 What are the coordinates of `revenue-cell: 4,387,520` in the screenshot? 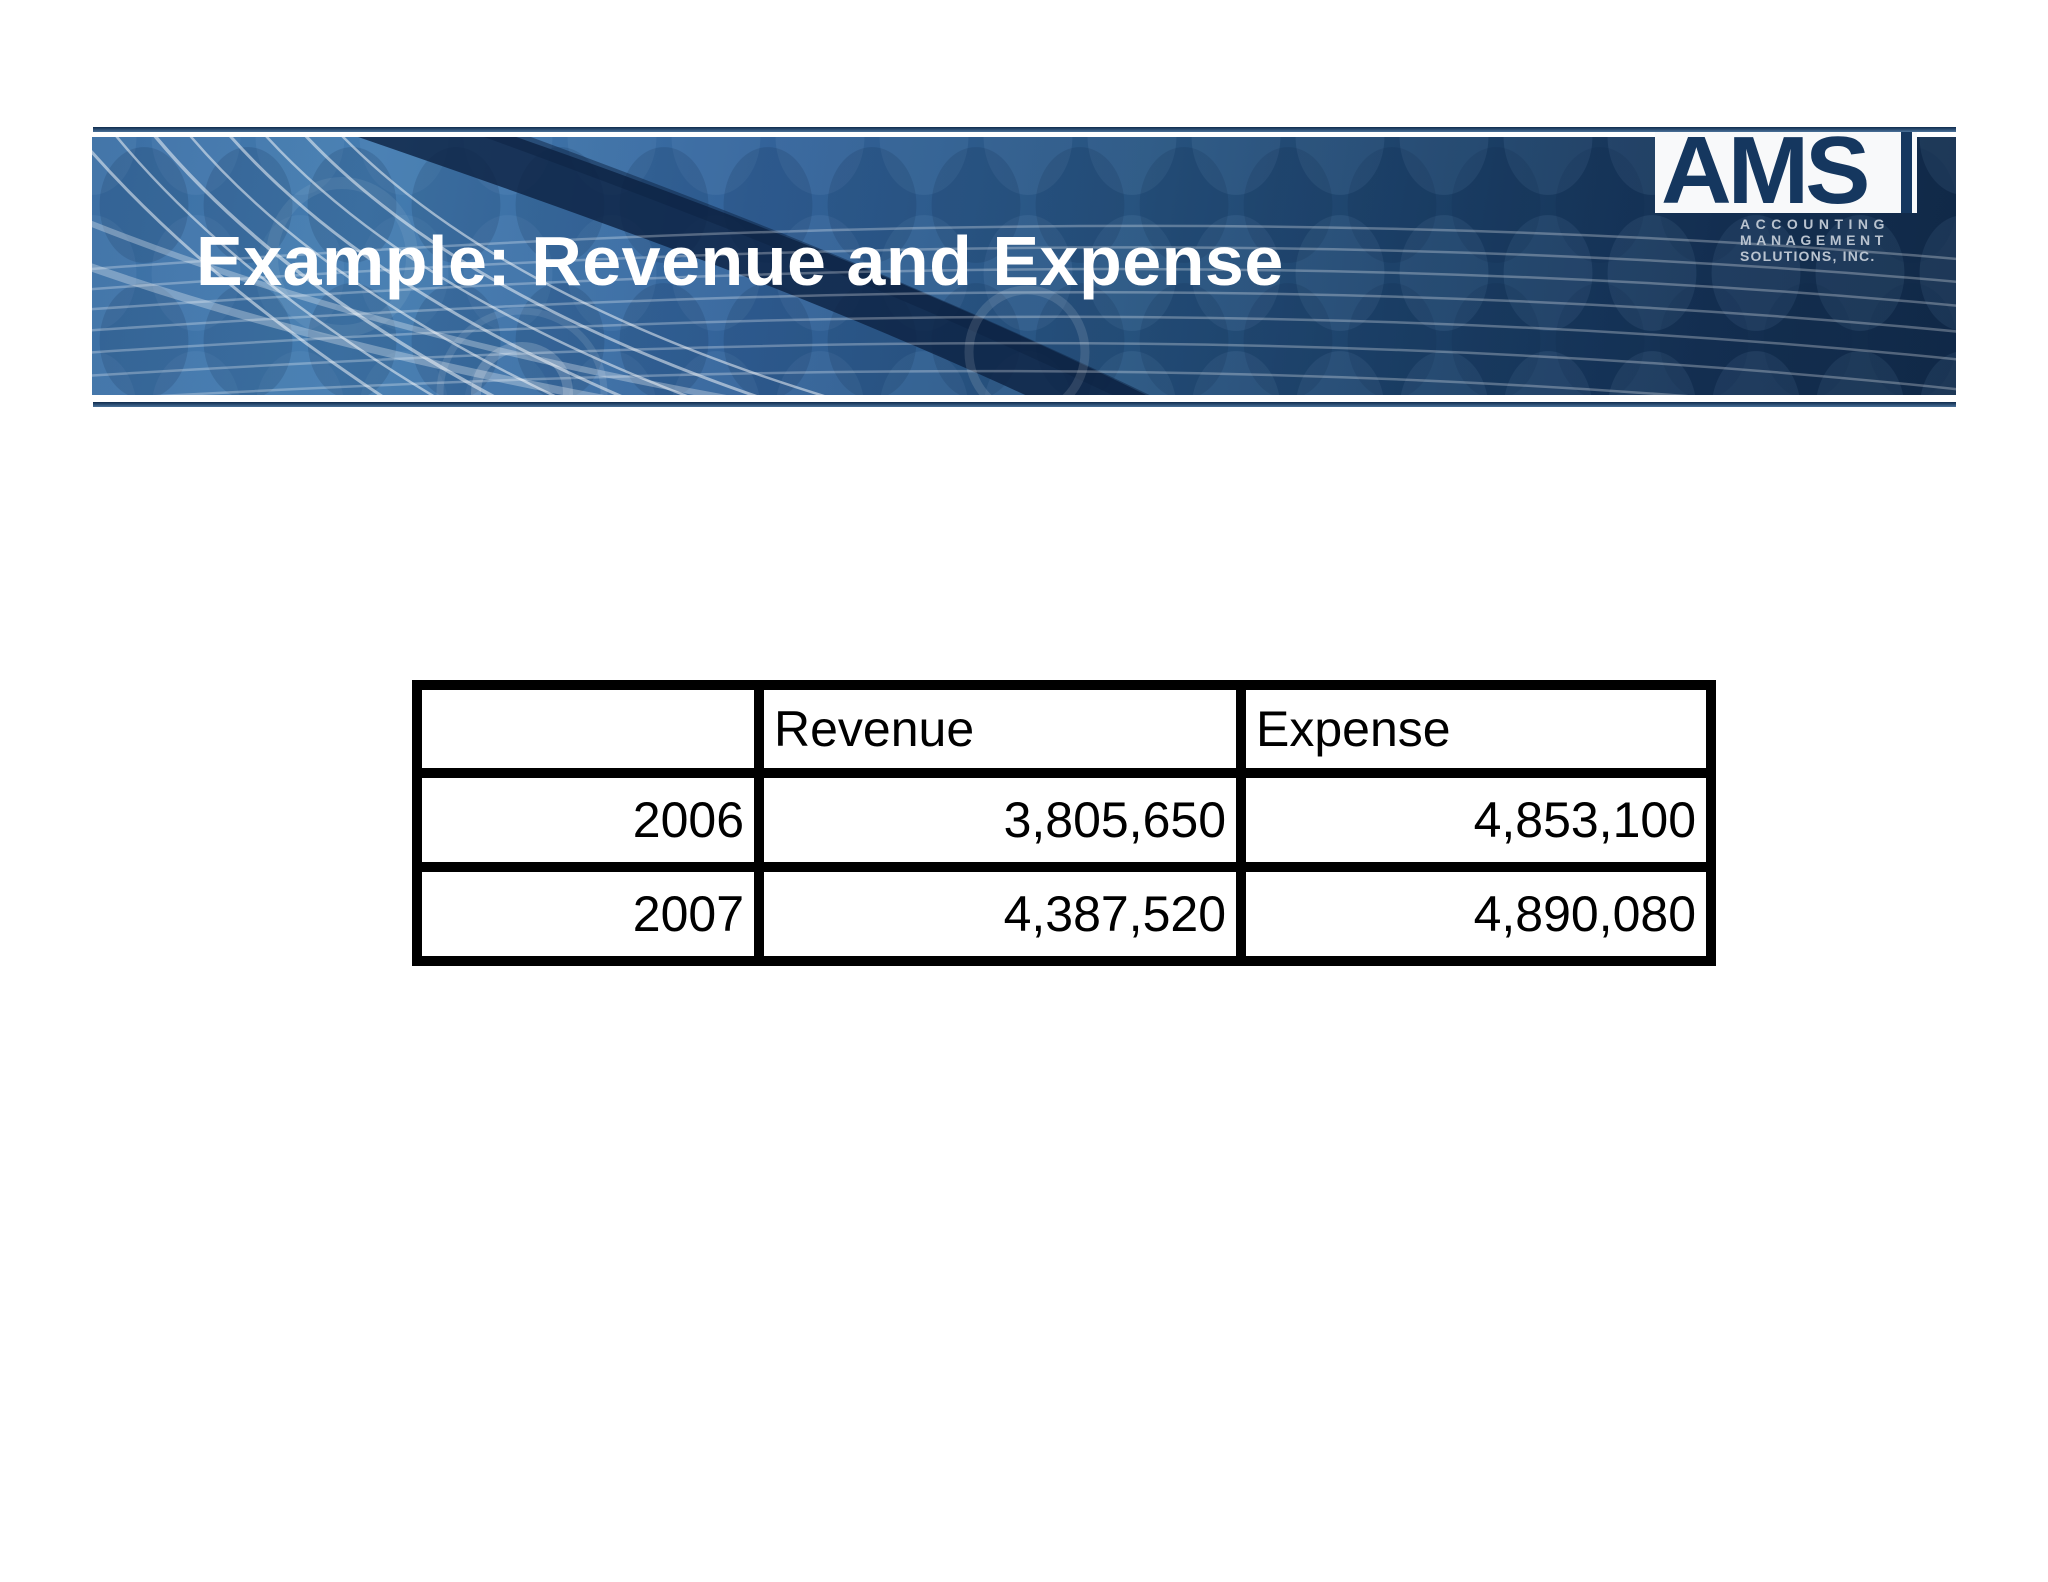 It's located at (1000, 914).